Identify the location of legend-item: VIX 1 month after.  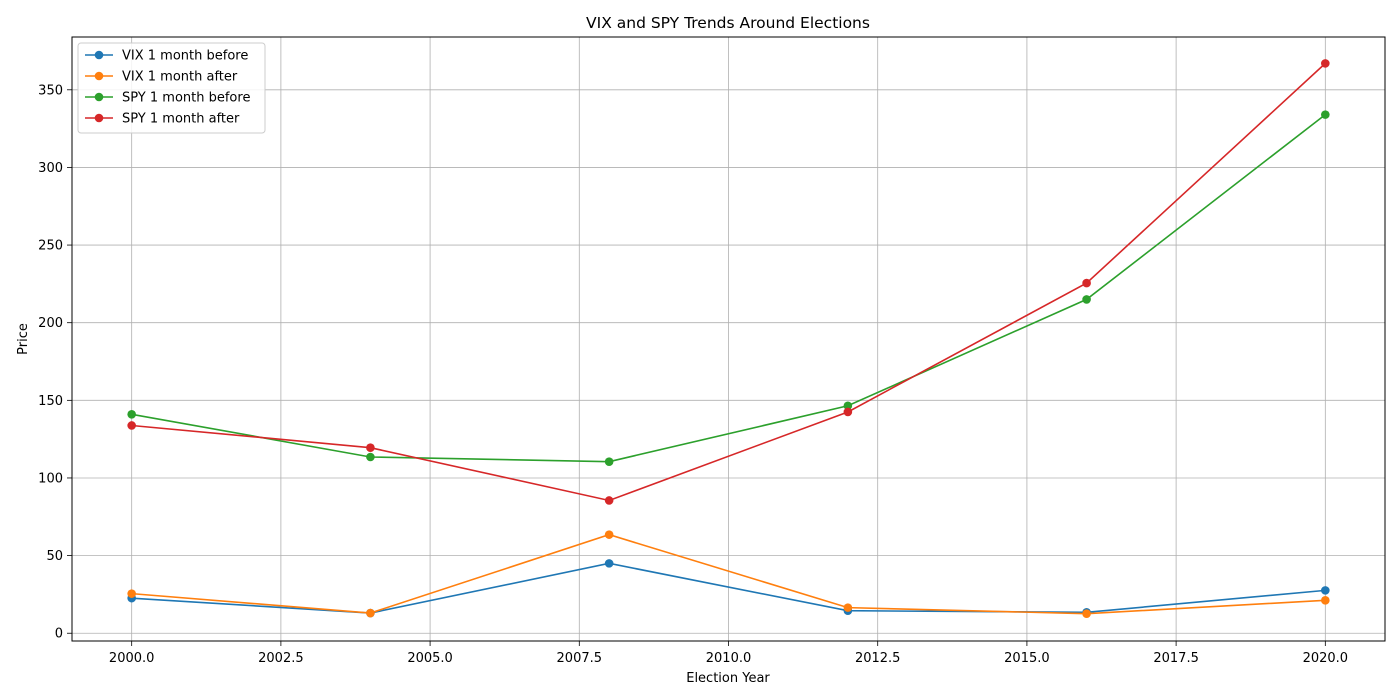
(161, 77).